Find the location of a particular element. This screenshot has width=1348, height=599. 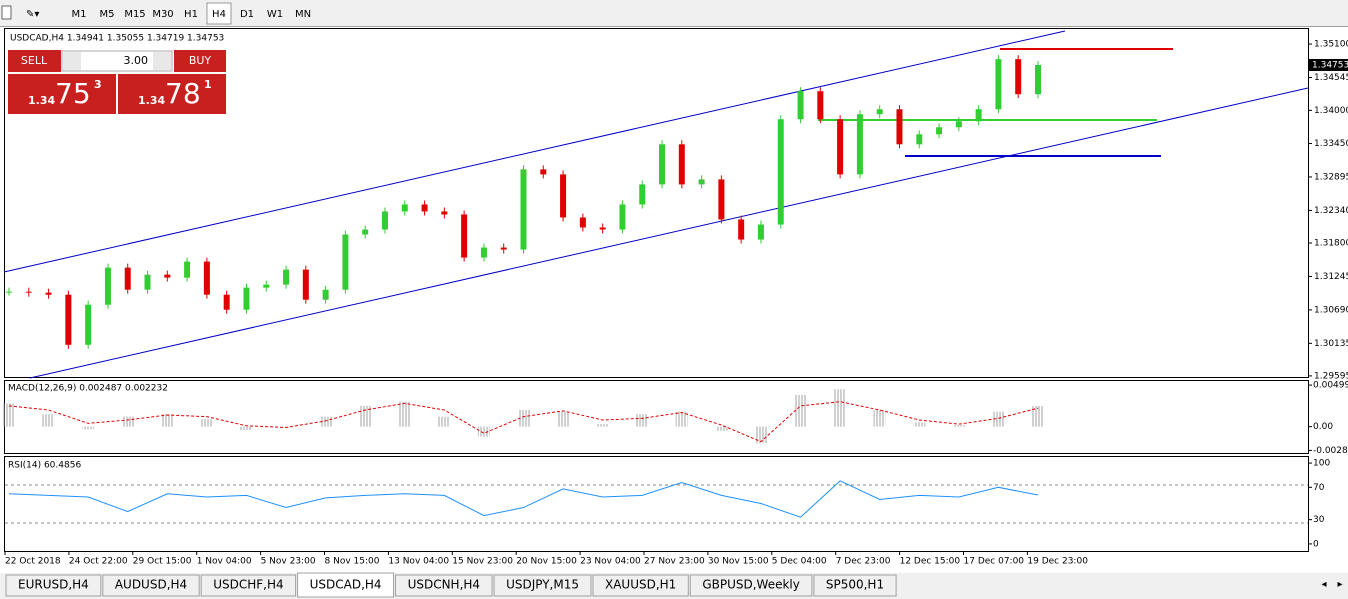

time-label: 5 Nov 23:00 is located at coordinates (288, 562).